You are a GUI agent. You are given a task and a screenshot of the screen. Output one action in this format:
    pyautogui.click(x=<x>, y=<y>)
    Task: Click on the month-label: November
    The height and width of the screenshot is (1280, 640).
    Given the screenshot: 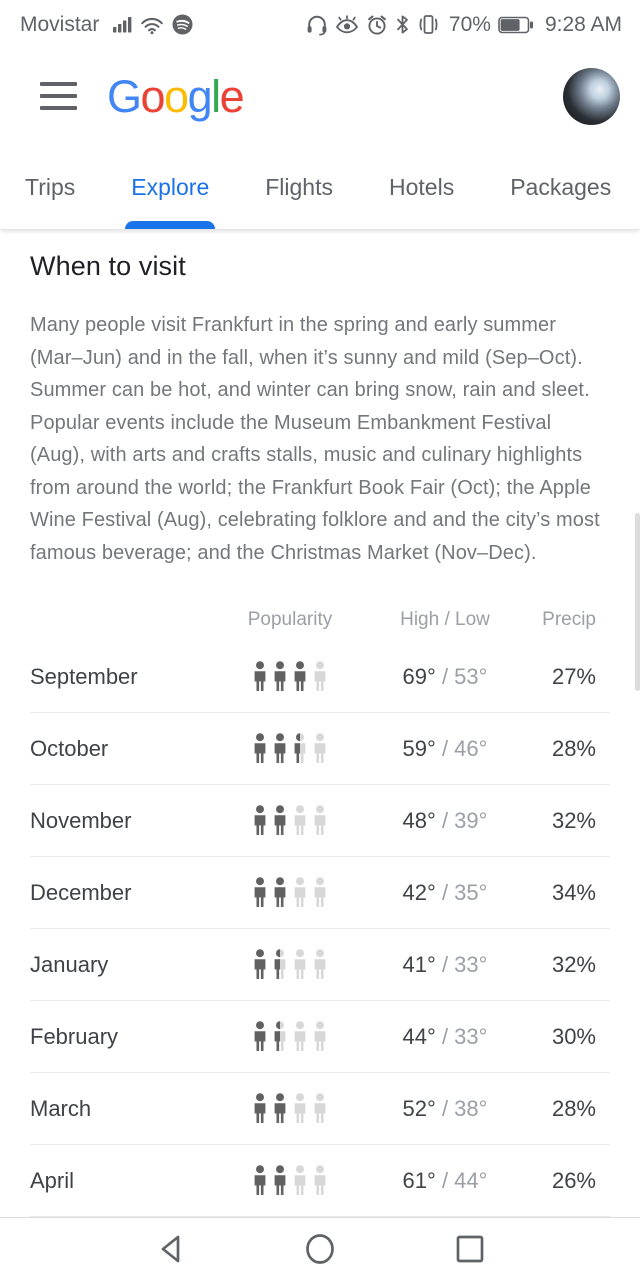 What is the action you would take?
    pyautogui.click(x=81, y=820)
    